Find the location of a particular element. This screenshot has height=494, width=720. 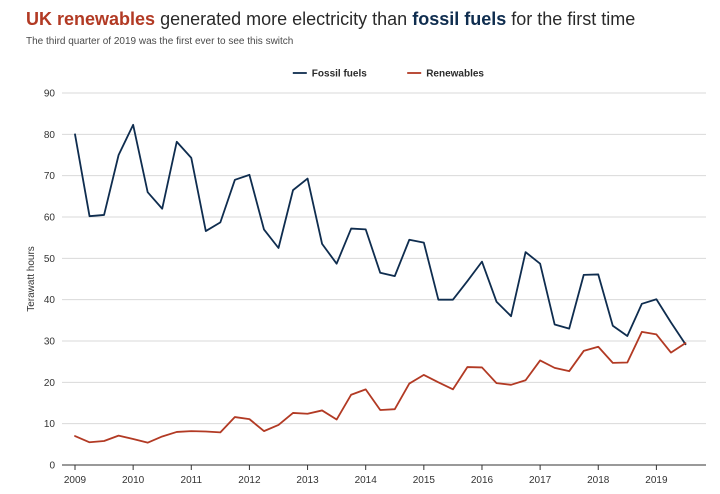

y-tick-label: 40 is located at coordinates (50, 300).